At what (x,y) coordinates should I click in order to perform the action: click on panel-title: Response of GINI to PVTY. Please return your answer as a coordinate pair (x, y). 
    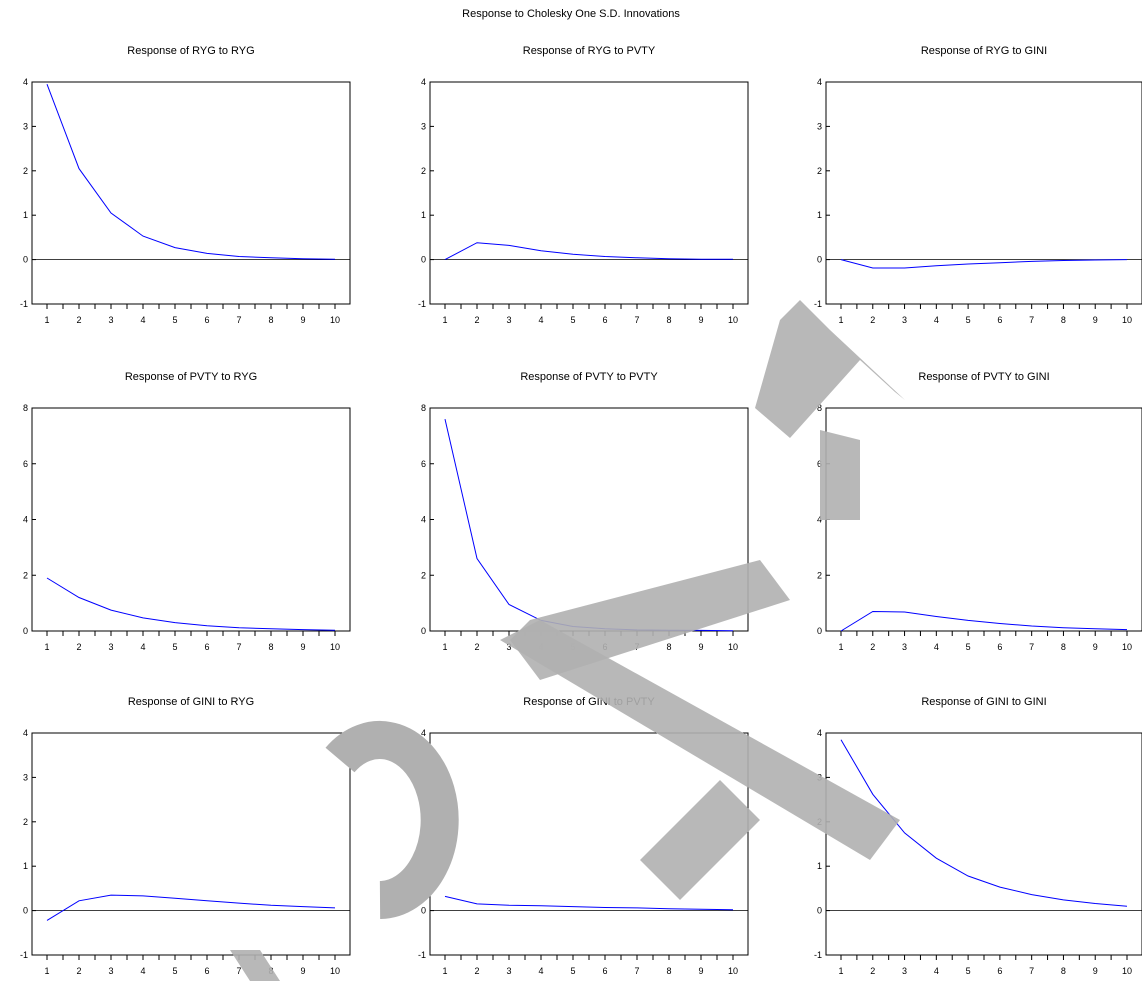
    Looking at the image, I should click on (589, 702).